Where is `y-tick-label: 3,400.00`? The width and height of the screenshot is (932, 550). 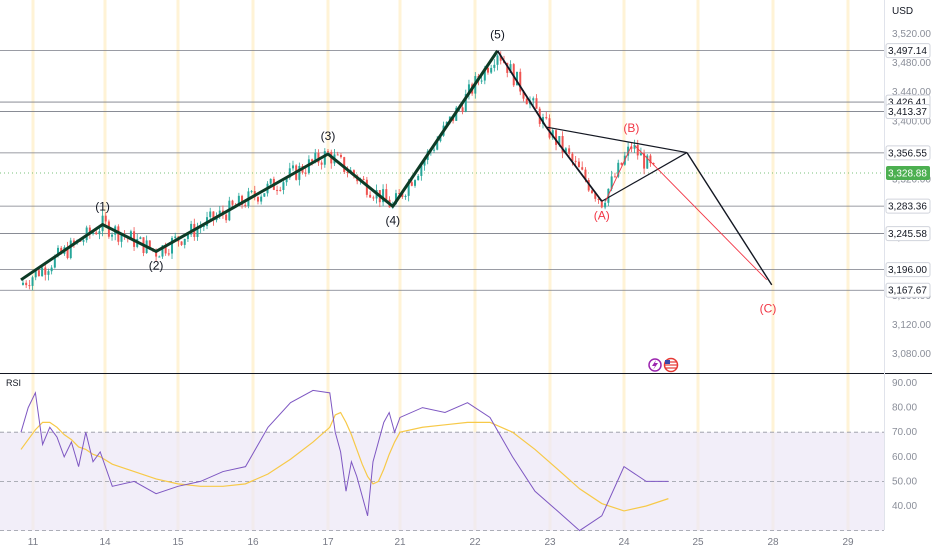
y-tick-label: 3,400.00 is located at coordinates (911, 121).